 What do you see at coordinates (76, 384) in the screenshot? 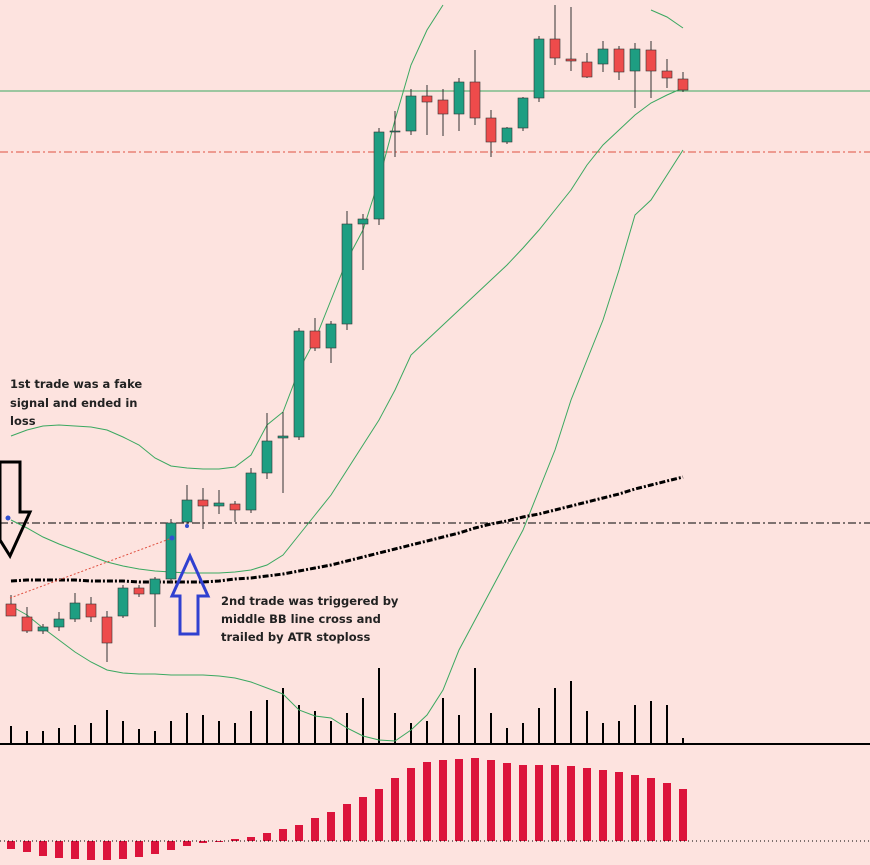
I see `annotation: 1st trade was a fake` at bounding box center [76, 384].